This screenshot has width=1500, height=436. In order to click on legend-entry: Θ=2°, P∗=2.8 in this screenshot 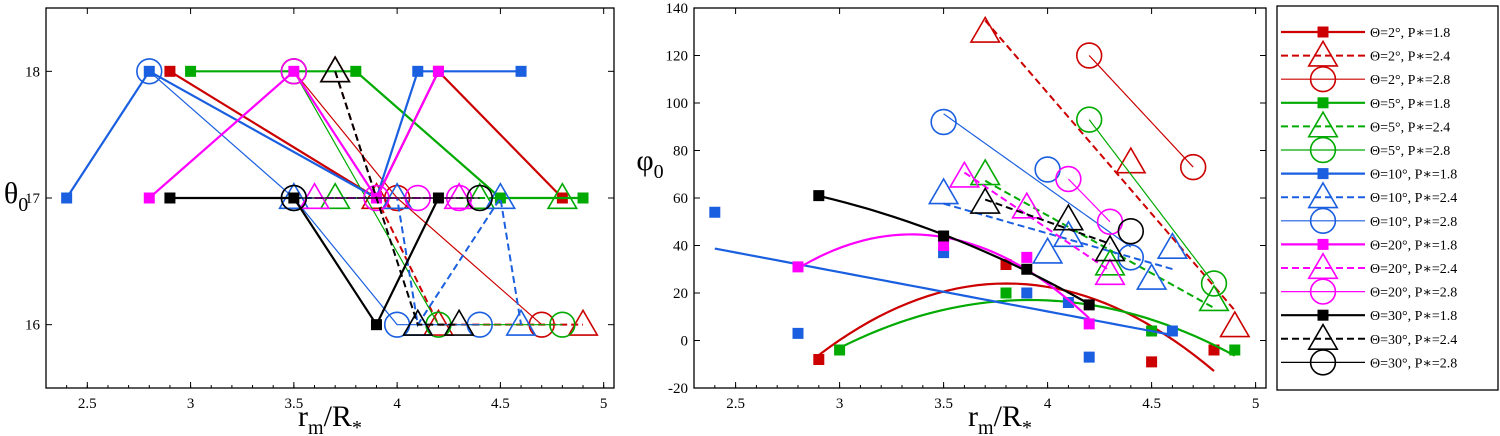, I will do `click(1365, 79)`.